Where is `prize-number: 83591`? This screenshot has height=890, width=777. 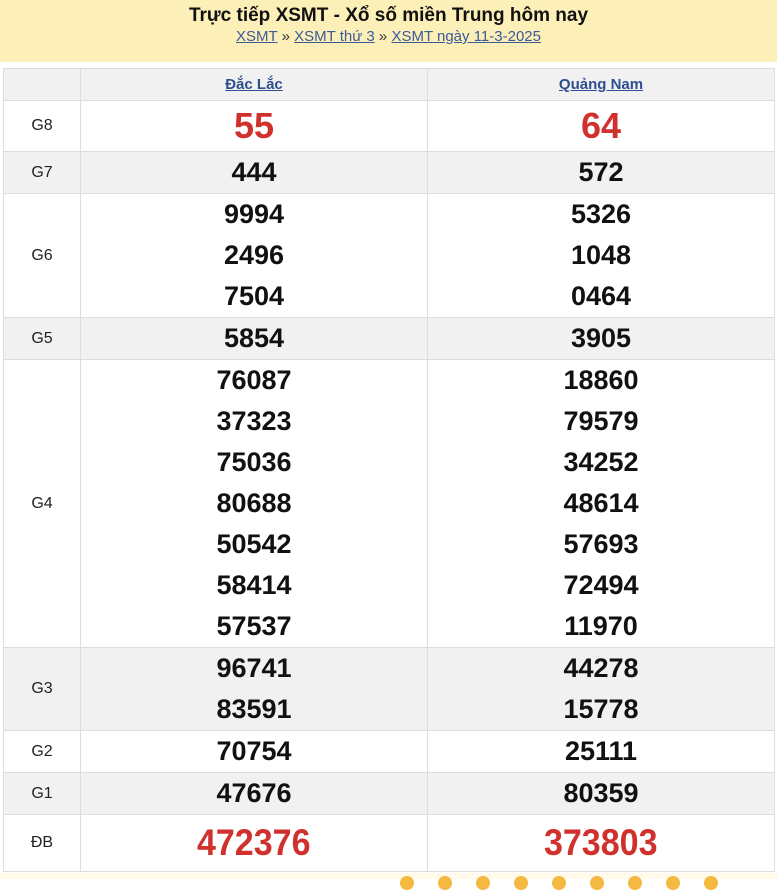 prize-number: 83591 is located at coordinates (254, 709).